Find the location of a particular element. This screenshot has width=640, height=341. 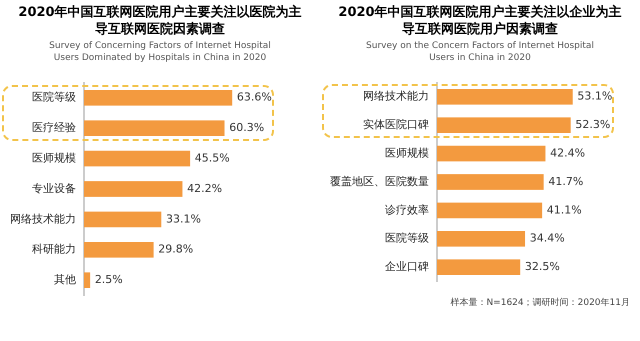

data-label: 29.8% is located at coordinates (176, 249).